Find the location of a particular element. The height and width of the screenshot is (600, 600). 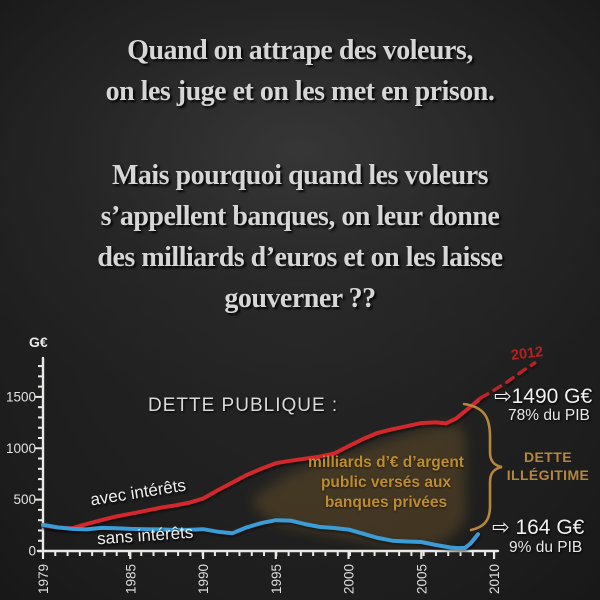

chart-title: DETTE PUBLIQUE : is located at coordinates (243, 405).